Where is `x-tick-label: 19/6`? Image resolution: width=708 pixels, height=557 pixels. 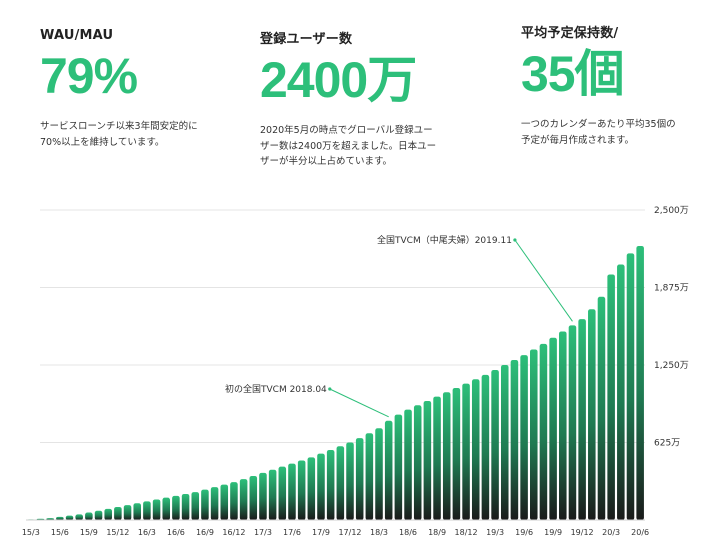 x-tick-label: 19/6 is located at coordinates (524, 532).